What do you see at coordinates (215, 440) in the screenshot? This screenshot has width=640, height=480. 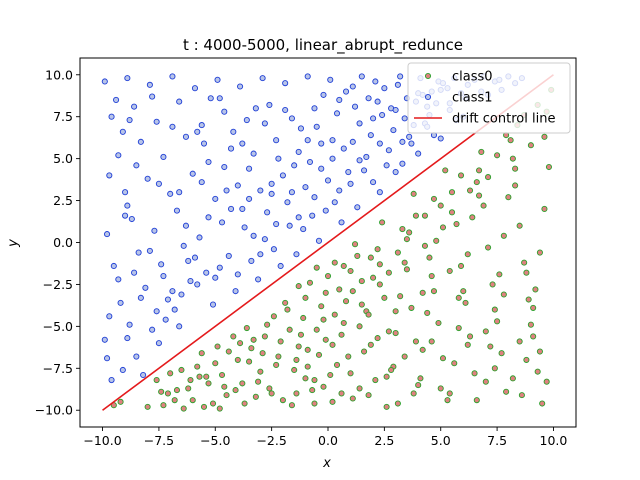 I see `x-tick-label: −5.0` at bounding box center [215, 440].